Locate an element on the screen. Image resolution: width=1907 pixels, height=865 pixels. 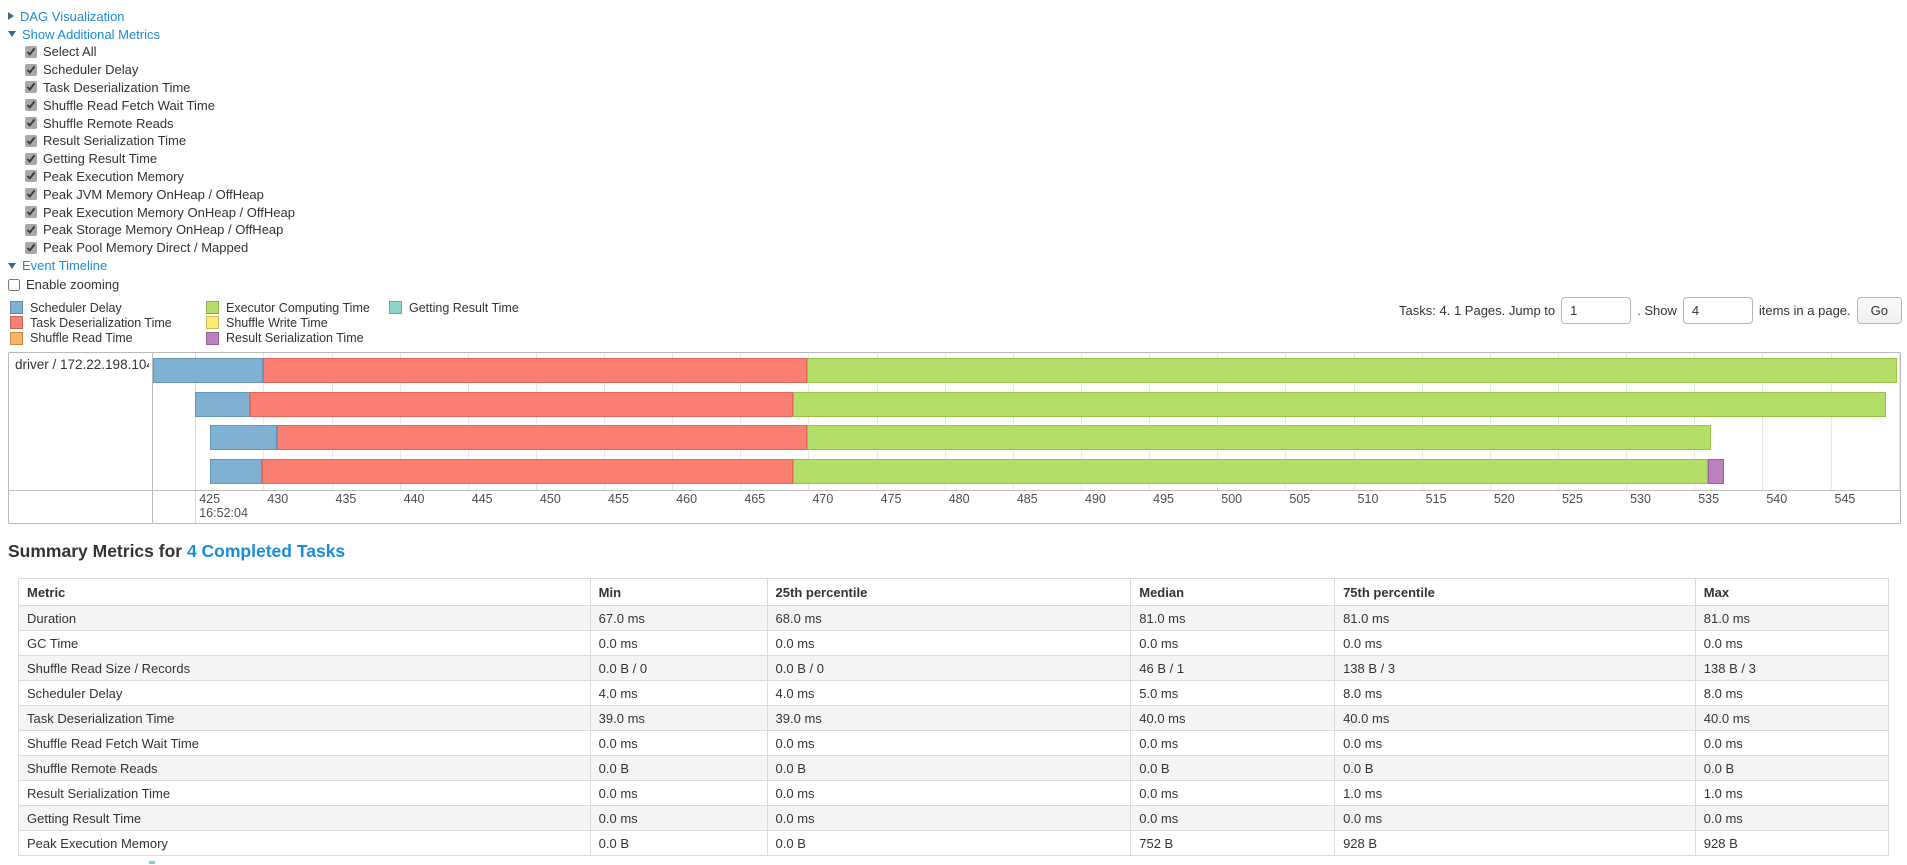
metric-option-peak-pool-memory-direct-mapped: Peak Pool Memory Direct / Mapped is located at coordinates (151, 248).